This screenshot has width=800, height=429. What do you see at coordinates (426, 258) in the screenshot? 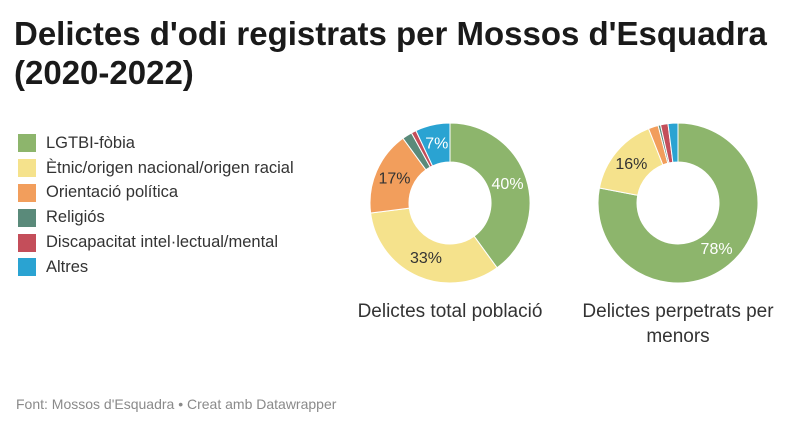
I see `slice-value-label: 33%` at bounding box center [426, 258].